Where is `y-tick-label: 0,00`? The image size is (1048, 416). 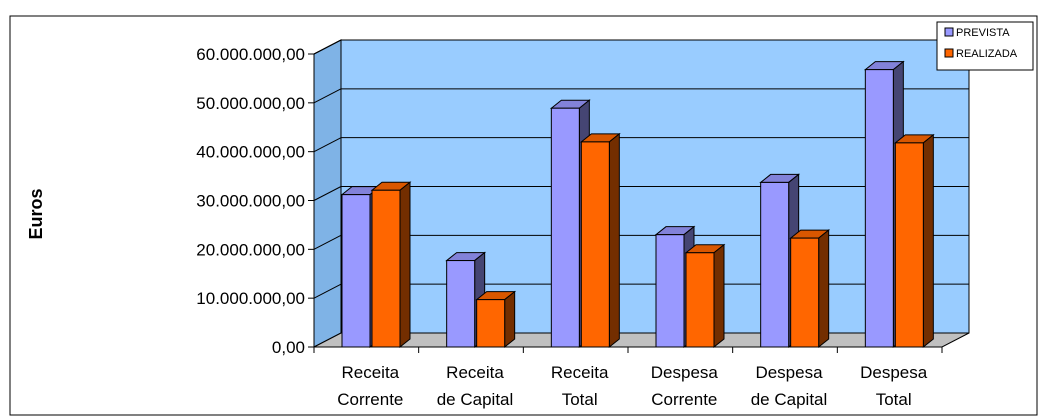
y-tick-label: 0,00 is located at coordinates (288, 347).